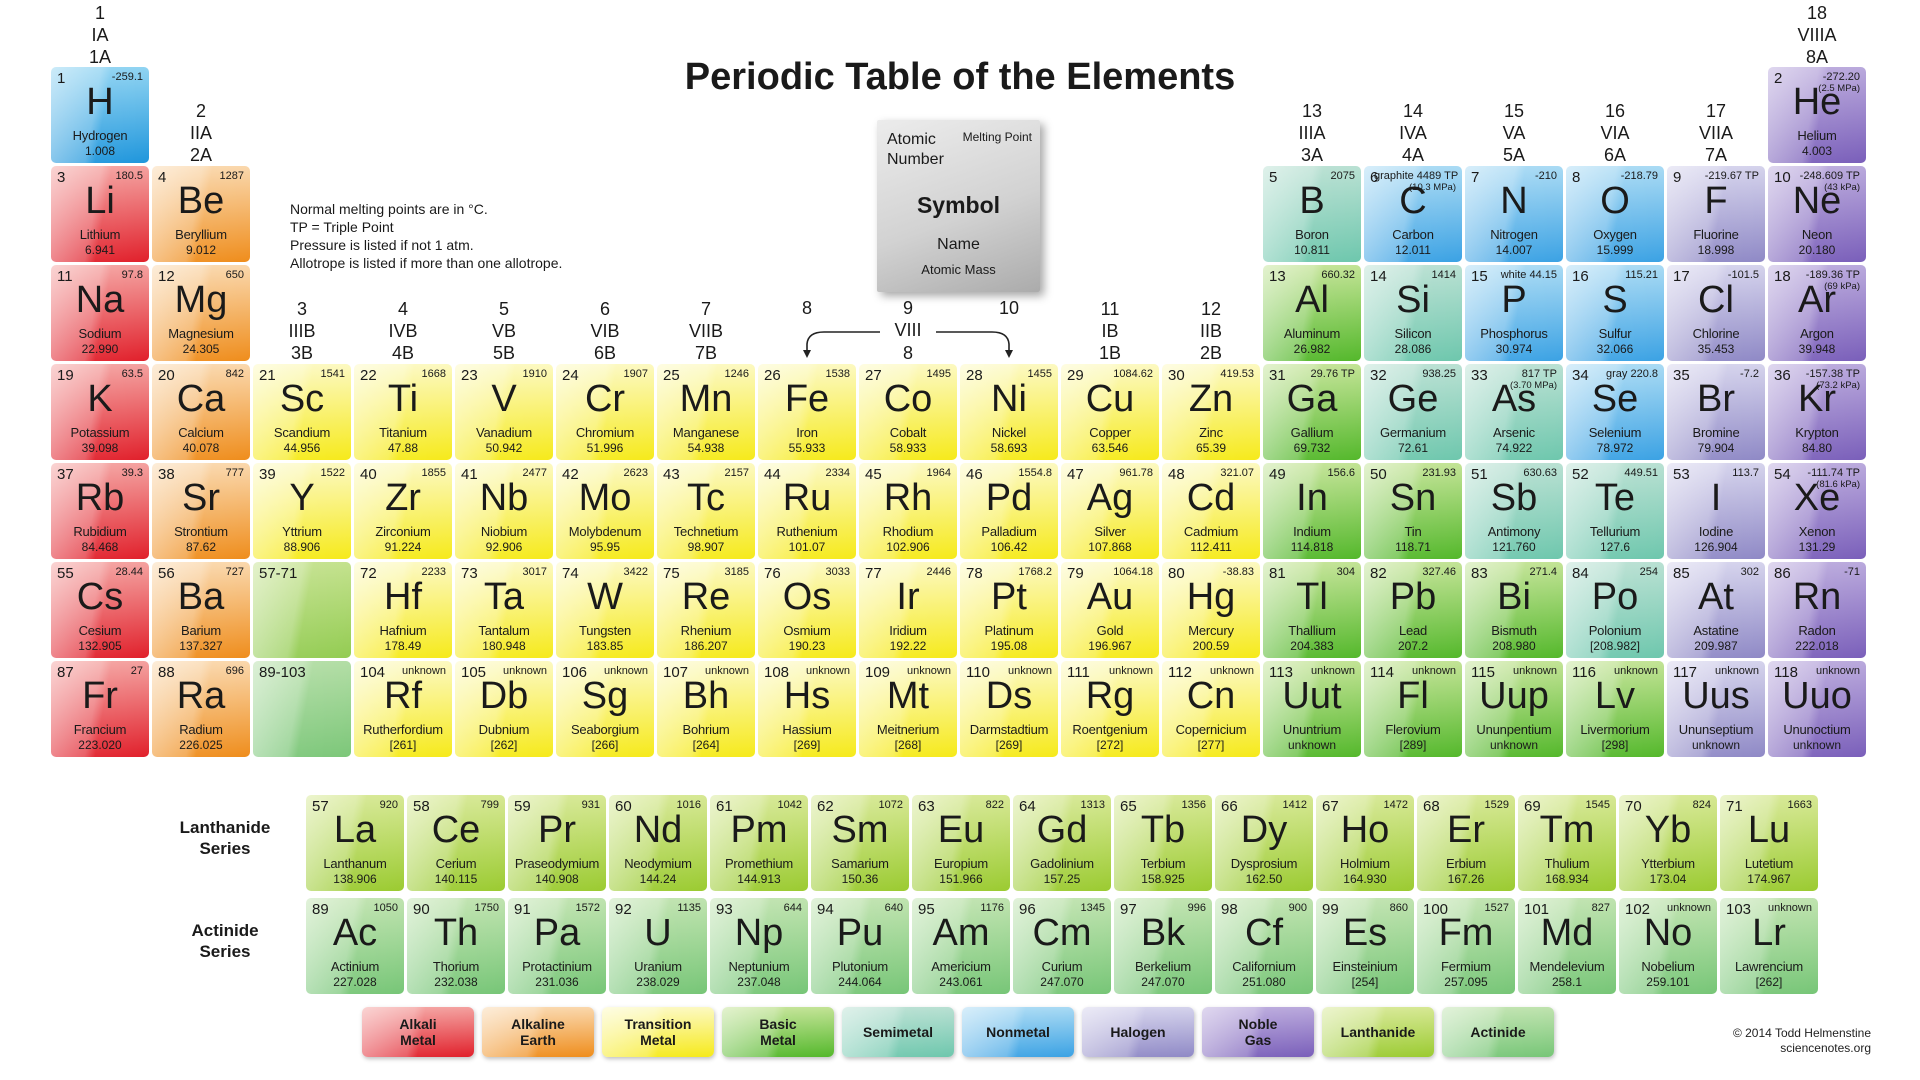 The width and height of the screenshot is (1920, 1080). What do you see at coordinates (706, 610) in the screenshot?
I see `tile-re: 75 3185 Re Rhenium 186.207` at bounding box center [706, 610].